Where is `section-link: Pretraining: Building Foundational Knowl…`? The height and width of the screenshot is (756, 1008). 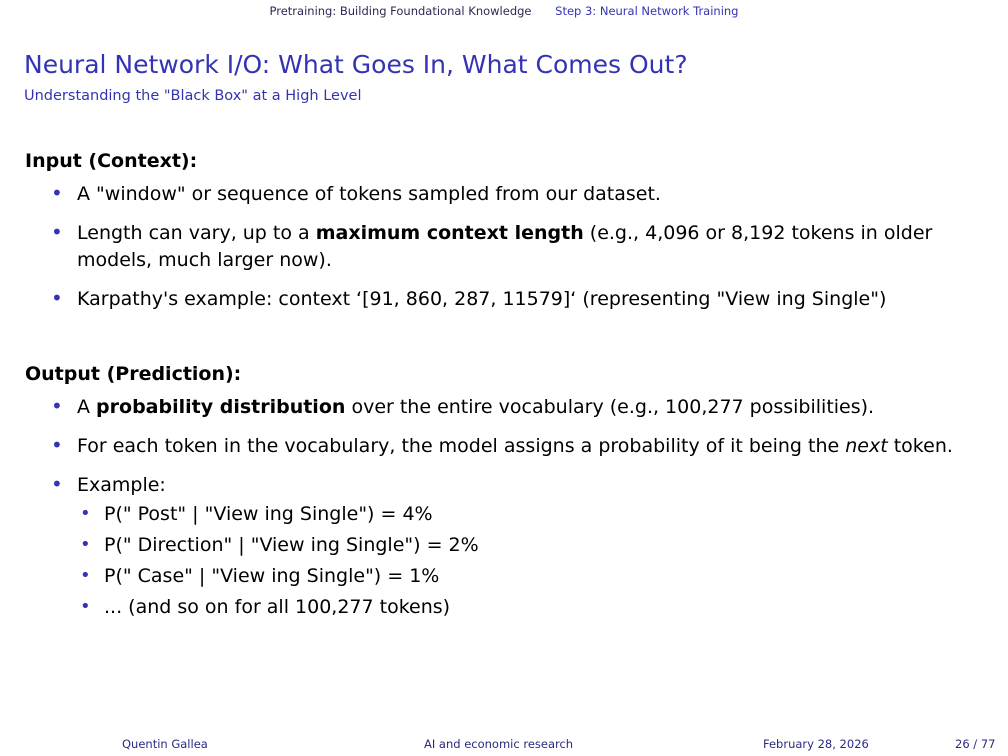
section-link: Pretraining: Building Foundational Knowl… is located at coordinates (400, 11).